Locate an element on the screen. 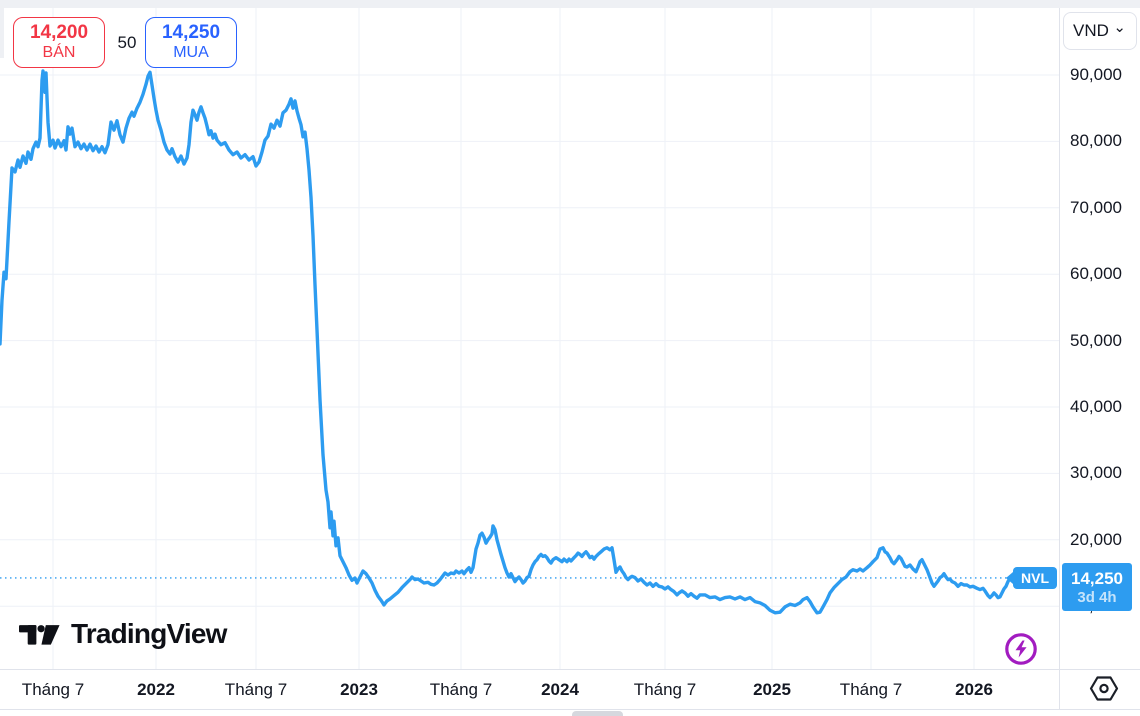  chevron-down-icon: ⌄ is located at coordinates (1119, 27).